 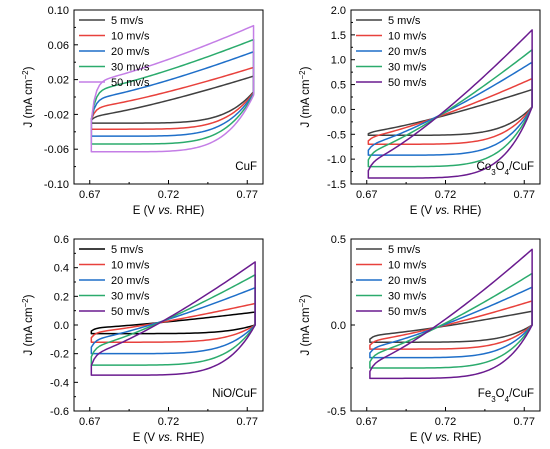 I want to click on series-line-30-mv-s, so click(x=451, y=320).